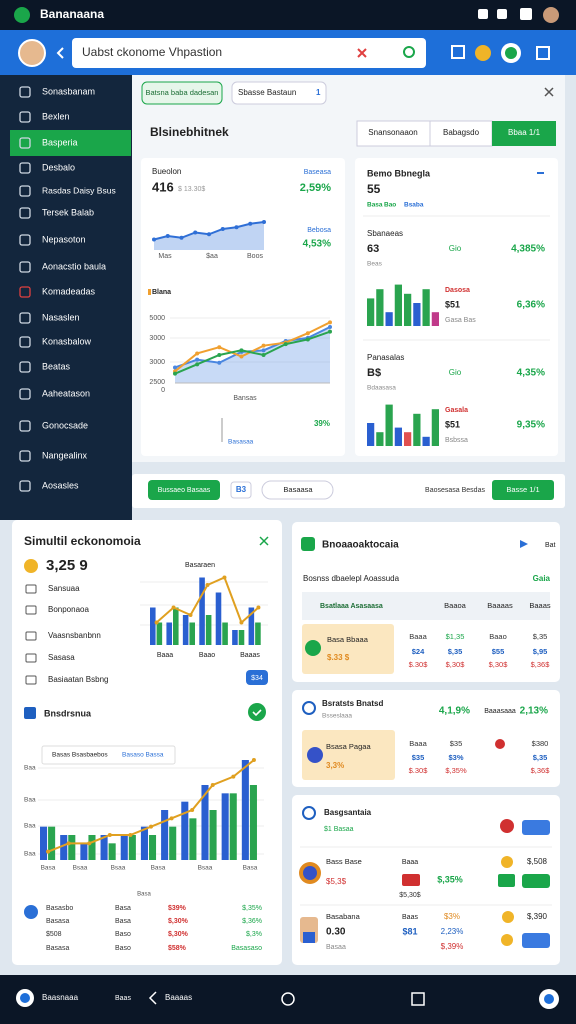 The width and height of the screenshot is (576, 1024). I want to click on label: Bdaasasa, so click(381, 388).